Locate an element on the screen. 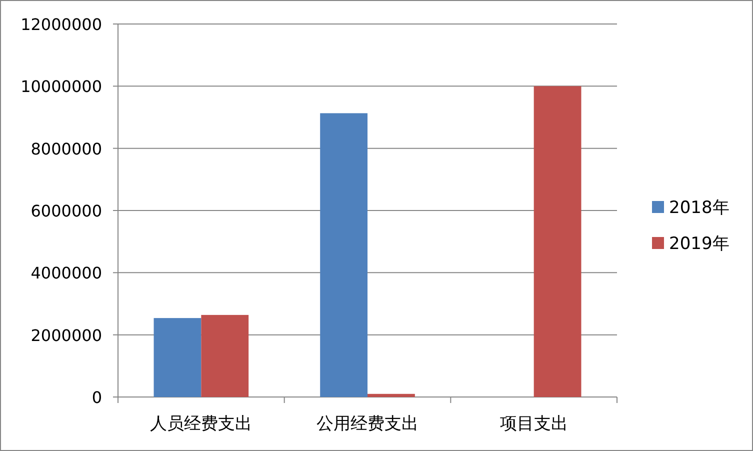 This screenshot has width=753, height=451. x-tick-label: 公用经费支出 is located at coordinates (367, 424).